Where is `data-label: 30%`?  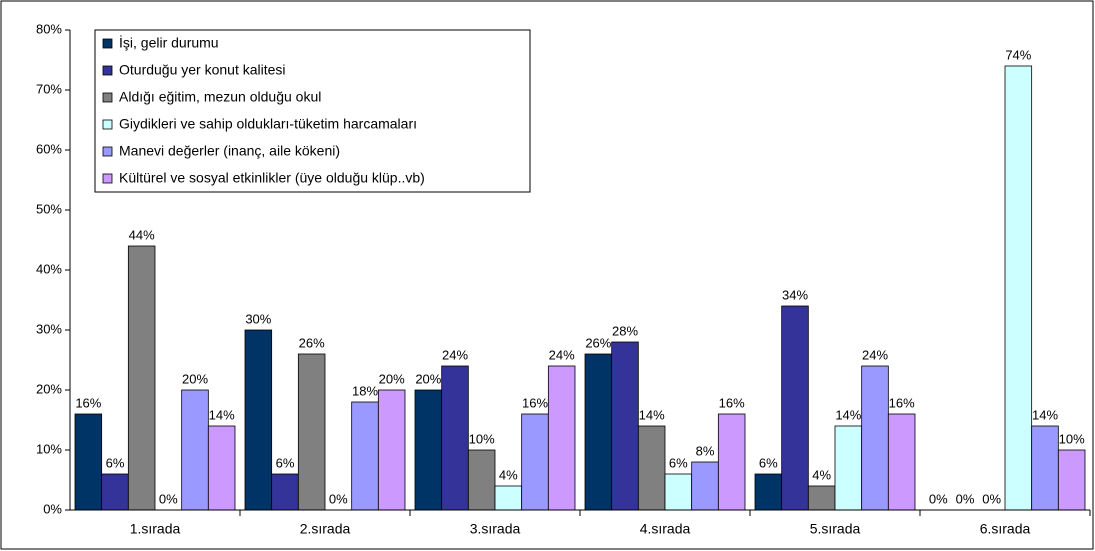 data-label: 30% is located at coordinates (258, 318).